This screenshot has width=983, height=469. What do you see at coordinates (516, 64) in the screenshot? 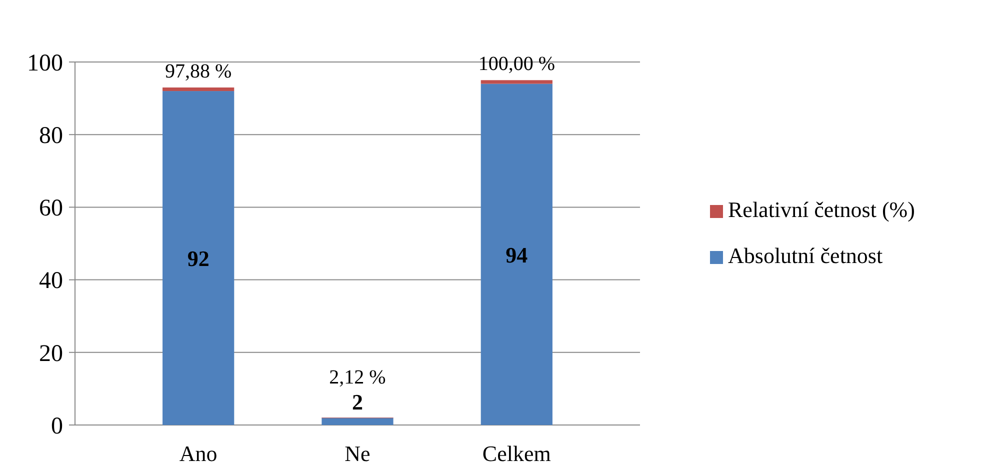
I see `data-label: 100,00 %` at bounding box center [516, 64].